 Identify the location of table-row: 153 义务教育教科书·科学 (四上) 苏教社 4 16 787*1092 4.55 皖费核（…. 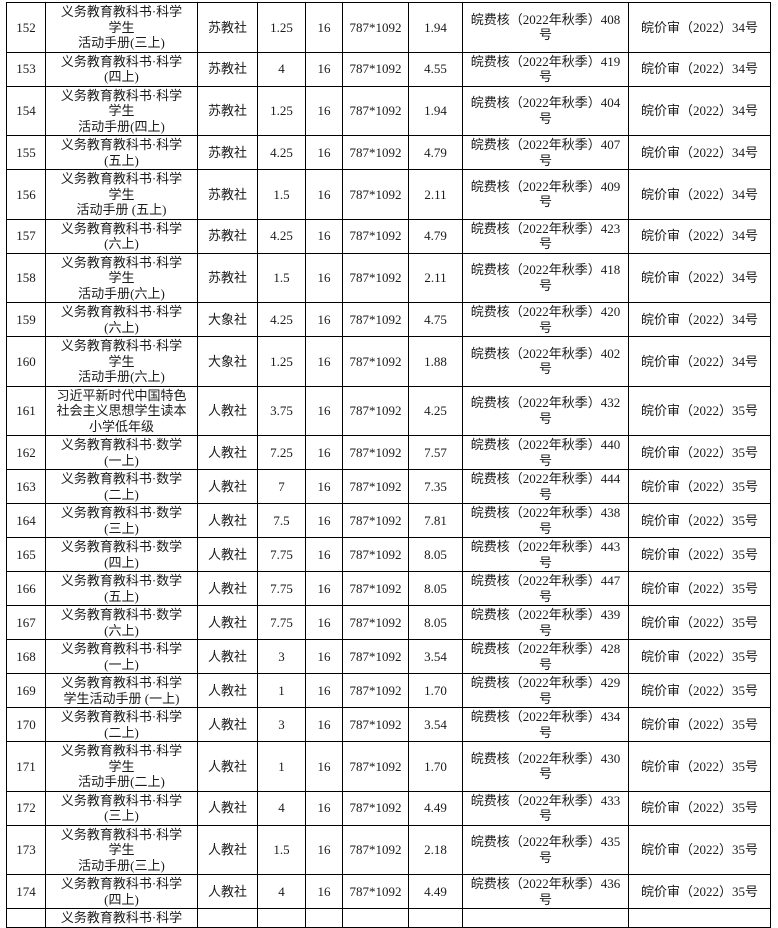
(388, 69).